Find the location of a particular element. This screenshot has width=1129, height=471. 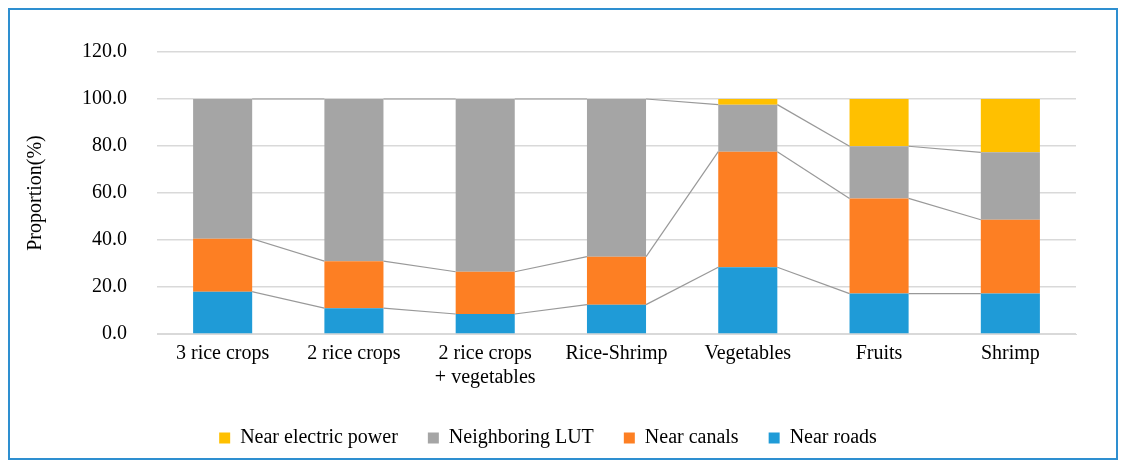

y-tick-label: 0.0 is located at coordinates (114, 332).